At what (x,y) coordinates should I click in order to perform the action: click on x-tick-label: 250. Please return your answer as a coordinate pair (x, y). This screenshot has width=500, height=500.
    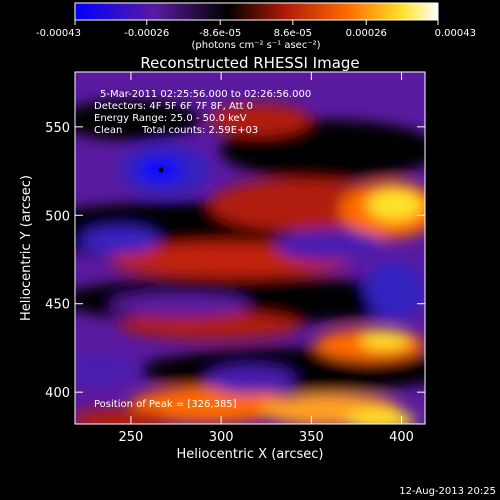
    Looking at the image, I should click on (131, 437).